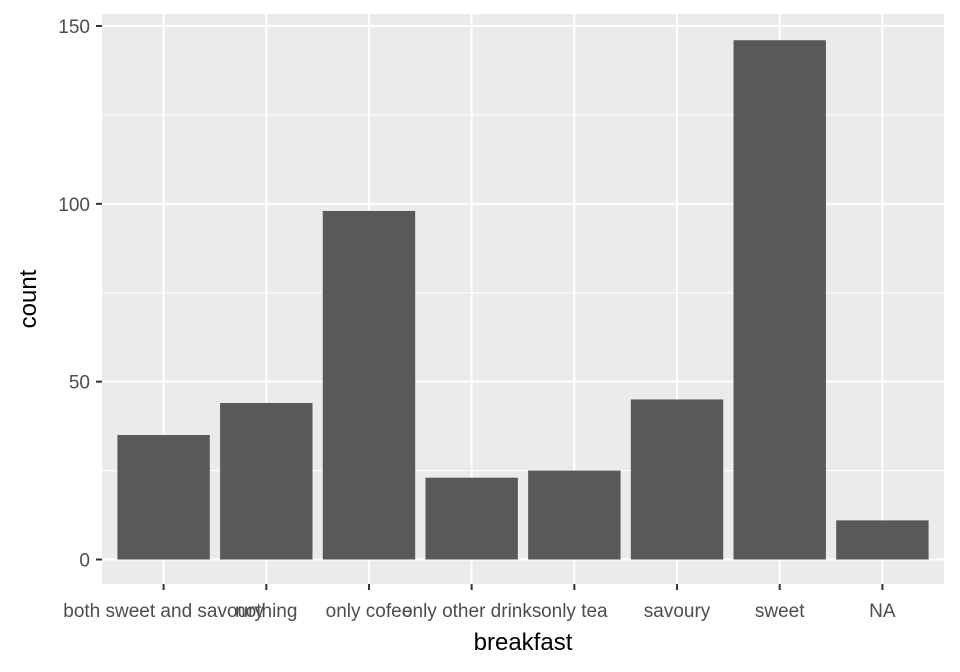  I want to click on bar-only-tea, so click(574, 515).